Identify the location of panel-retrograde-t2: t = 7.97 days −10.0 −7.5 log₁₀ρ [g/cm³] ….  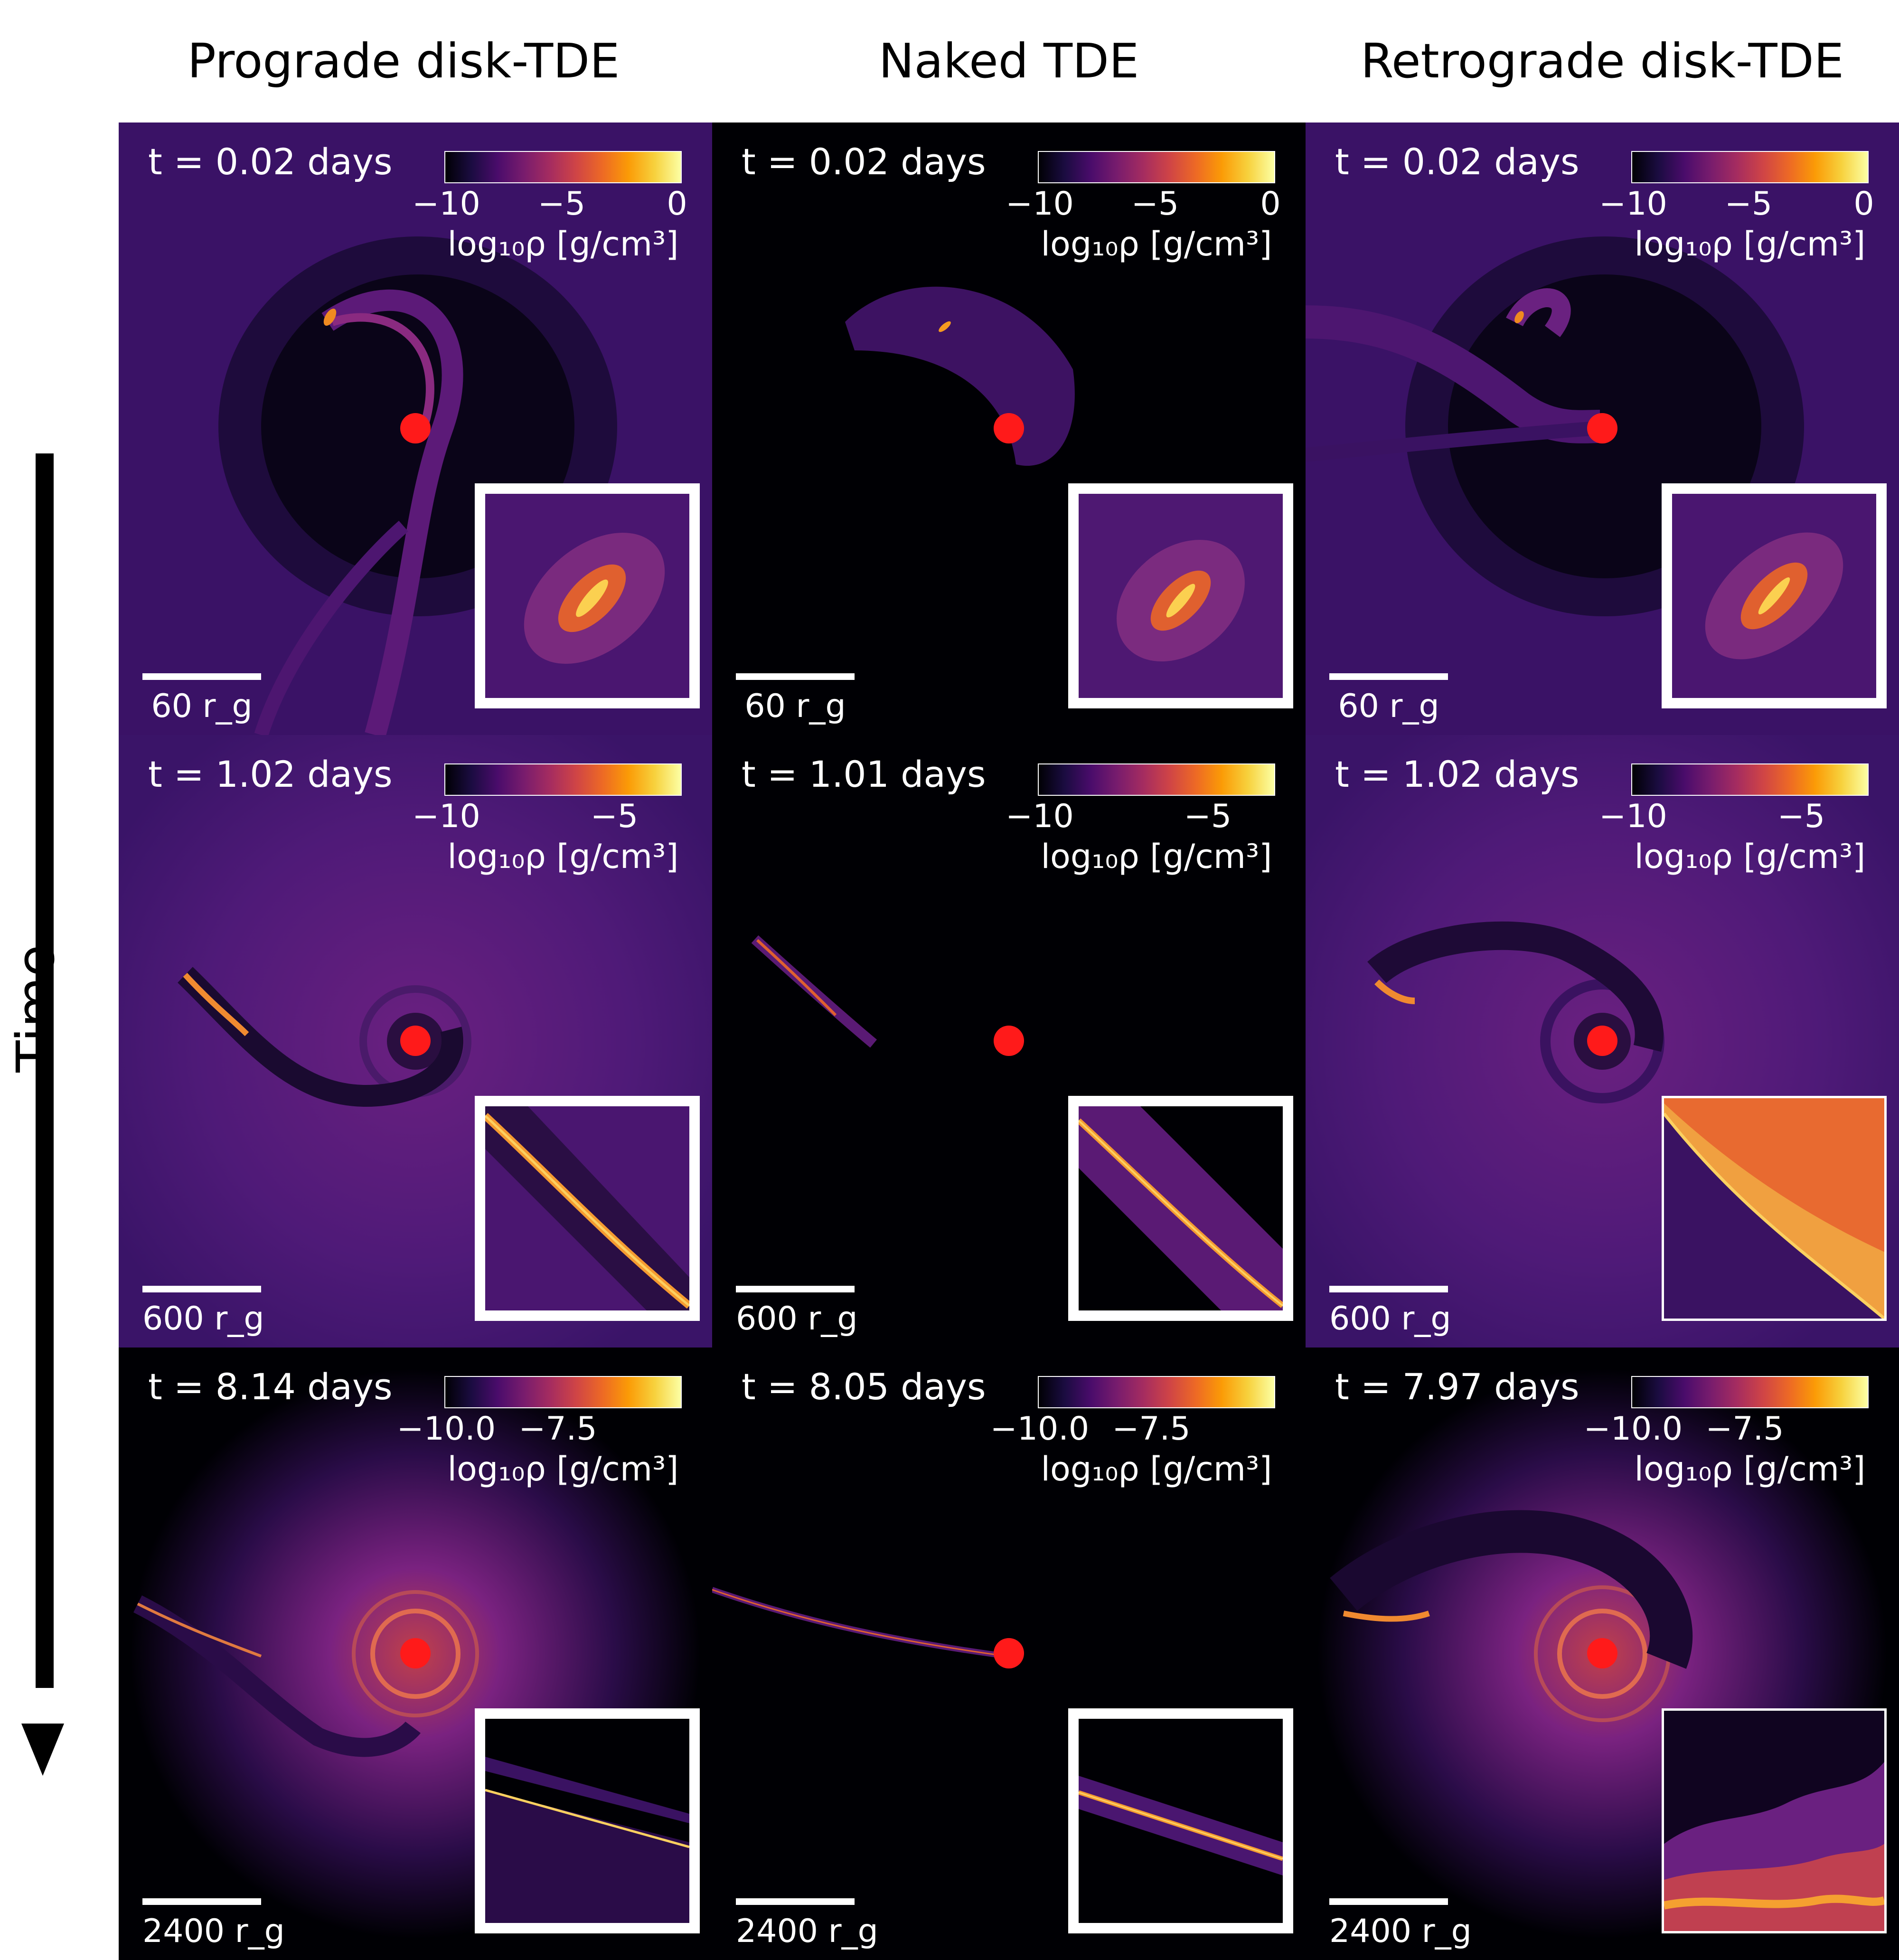
(1602, 1654).